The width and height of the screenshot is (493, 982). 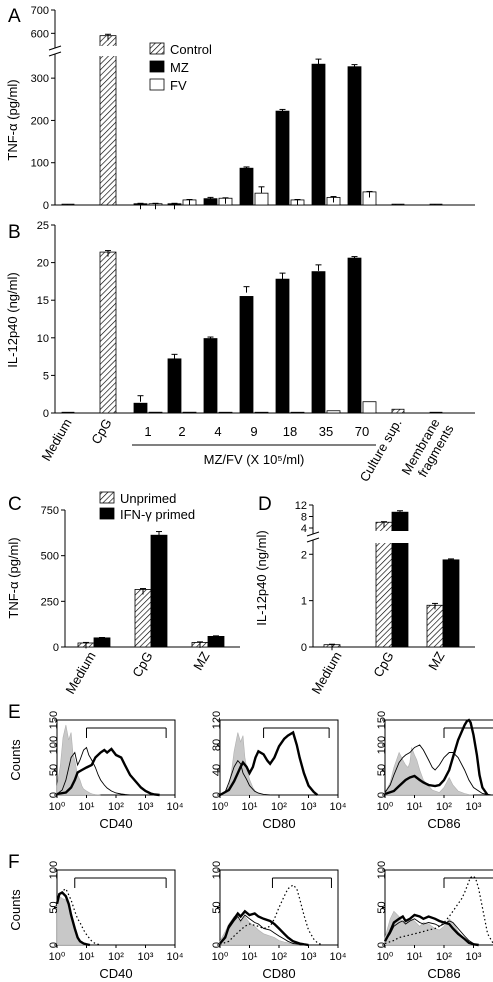 What do you see at coordinates (15, 504) in the screenshot?
I see `panel-c-panel-label: C` at bounding box center [15, 504].